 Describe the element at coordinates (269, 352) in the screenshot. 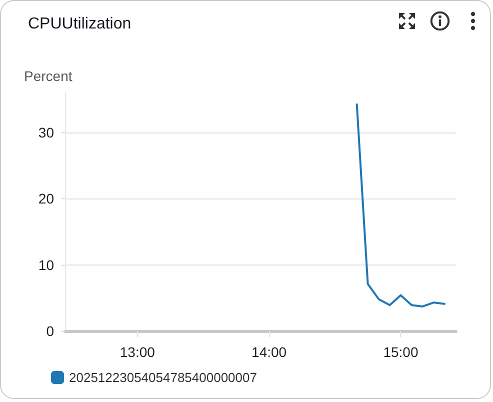

I see `x-tick-label: 14:00` at that location.